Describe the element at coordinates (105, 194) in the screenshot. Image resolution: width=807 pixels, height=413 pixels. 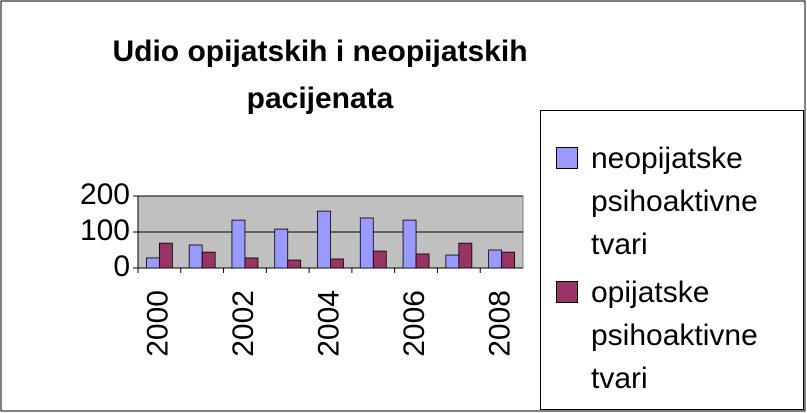
I see `y-tick-label: 200` at that location.